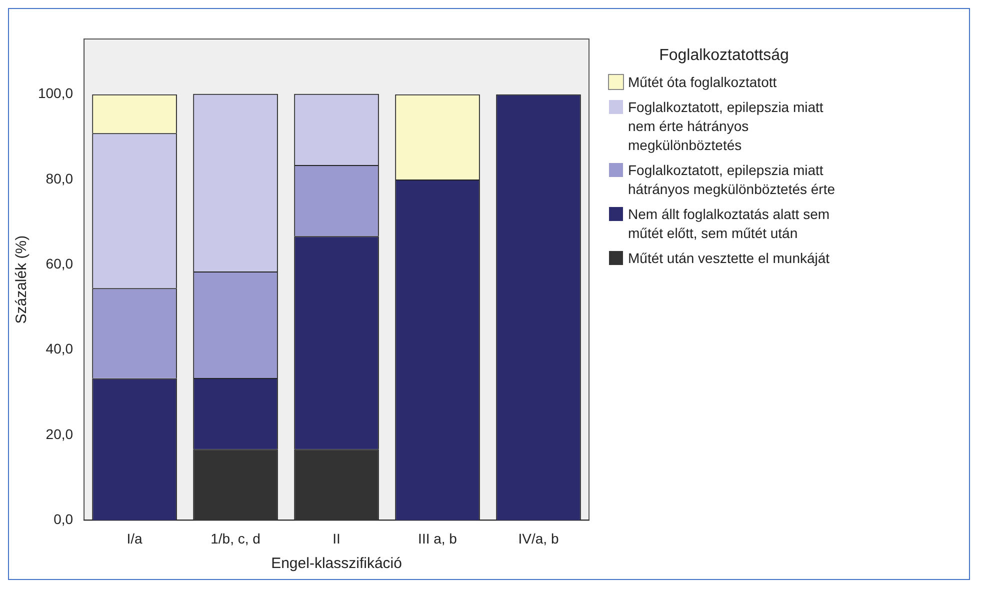 This screenshot has height=592, width=981. What do you see at coordinates (726, 126) in the screenshot?
I see `legend-label: Foglalkoztatott, epilepszia miatt nem érte hátrányos megkülönböztetés` at bounding box center [726, 126].